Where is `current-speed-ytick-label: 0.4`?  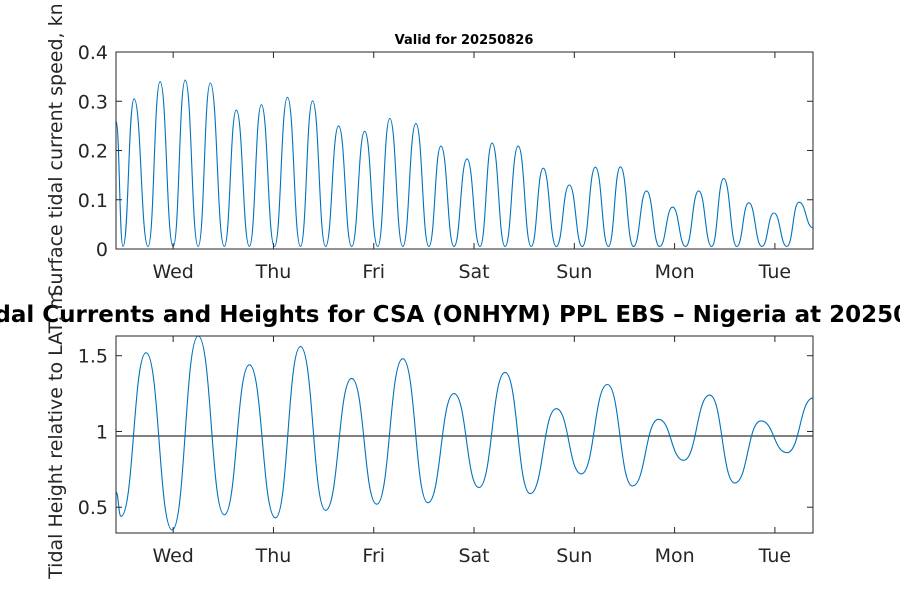
current-speed-ytick-label: 0.4 is located at coordinates (93, 53).